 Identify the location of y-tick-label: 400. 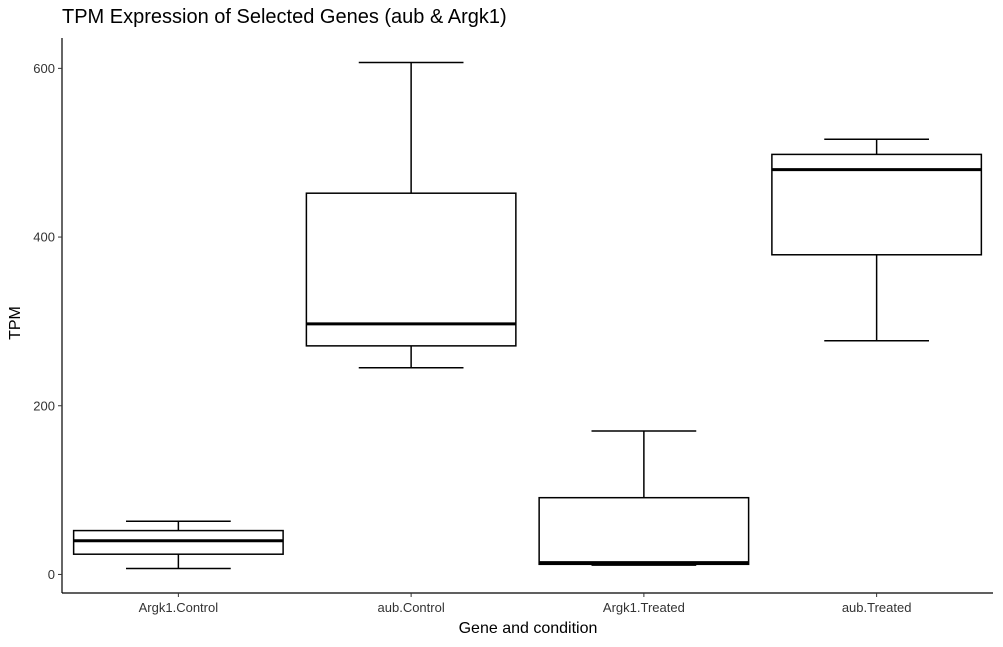
(44, 237).